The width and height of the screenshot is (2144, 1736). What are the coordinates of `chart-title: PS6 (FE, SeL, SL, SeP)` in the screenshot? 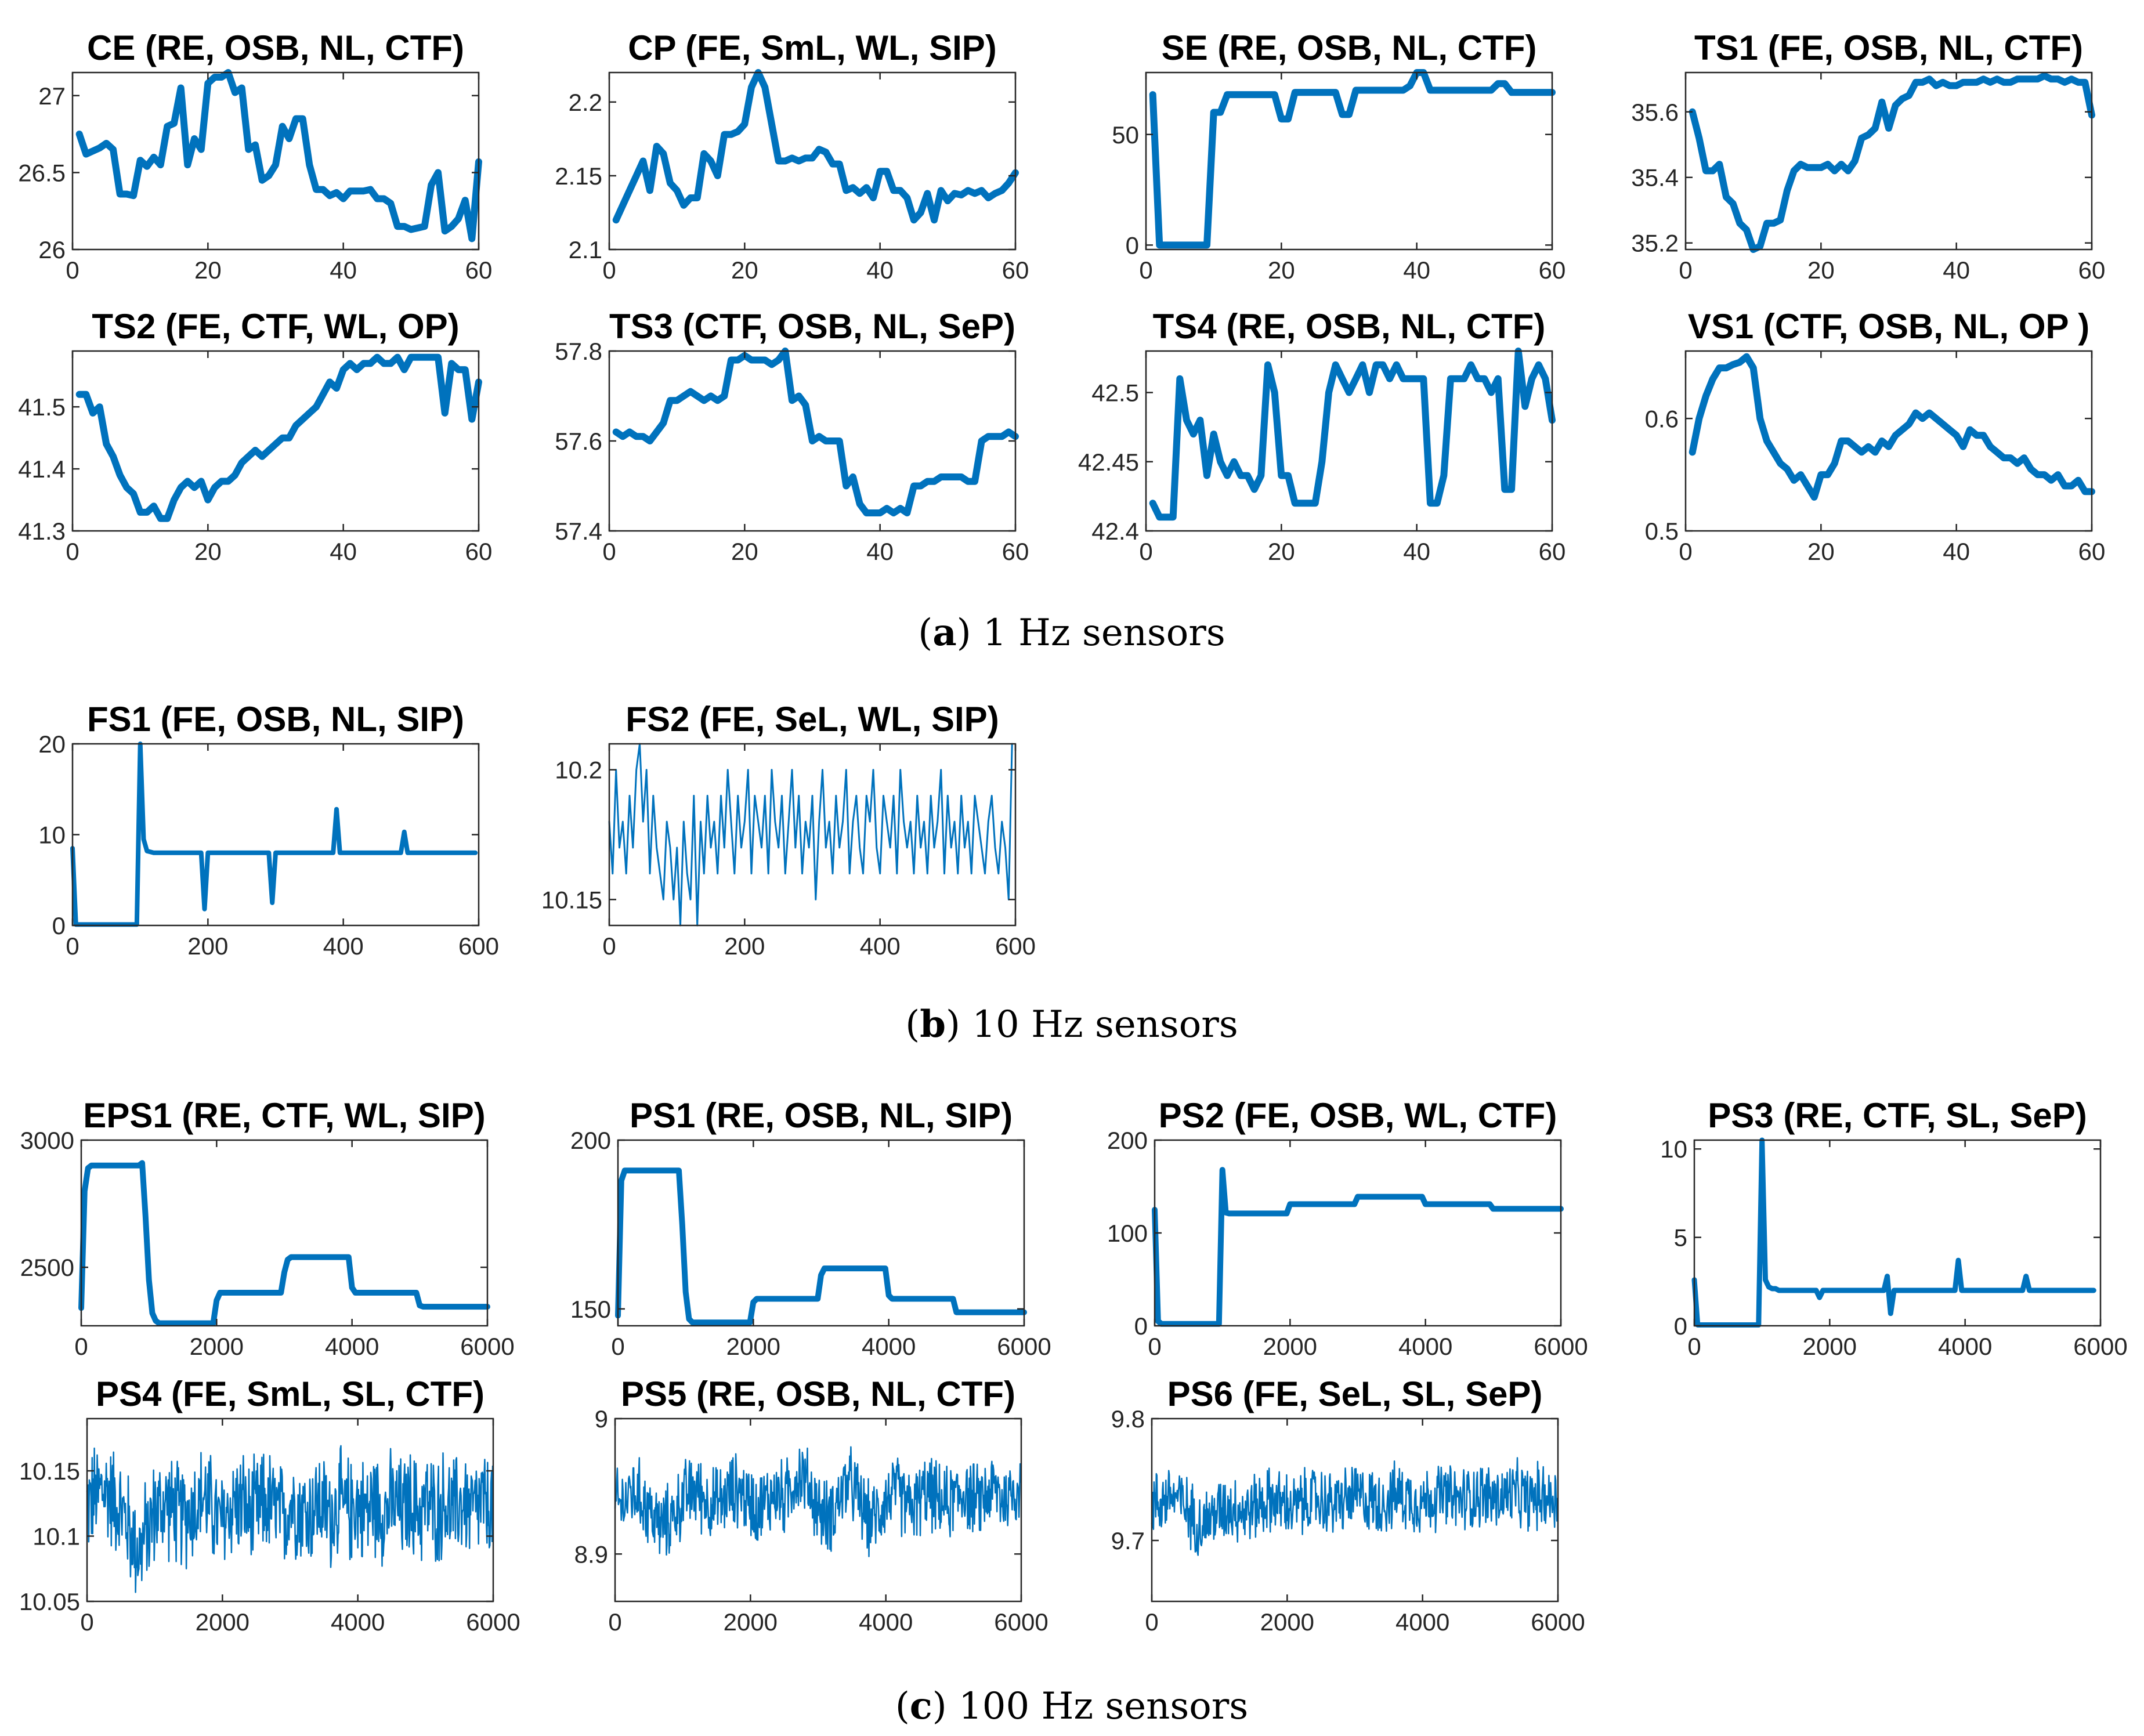 It's located at (1355, 1394).